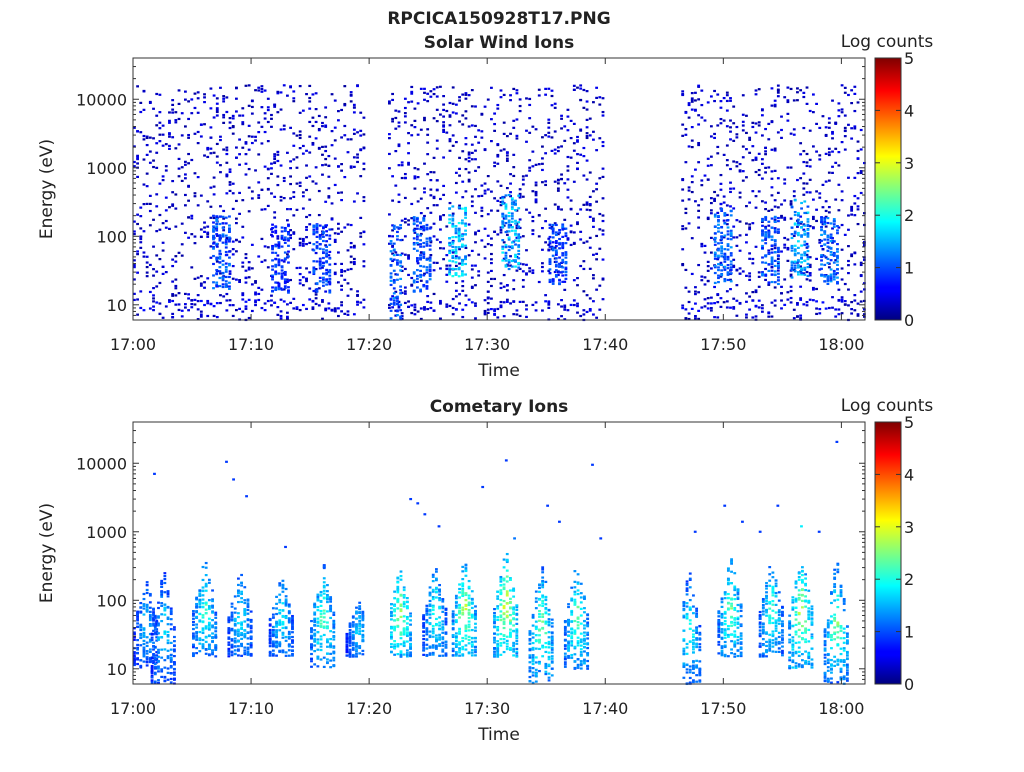 This screenshot has height=772, width=1024. What do you see at coordinates (106, 168) in the screenshot?
I see `y-tick-label: 1000` at bounding box center [106, 168].